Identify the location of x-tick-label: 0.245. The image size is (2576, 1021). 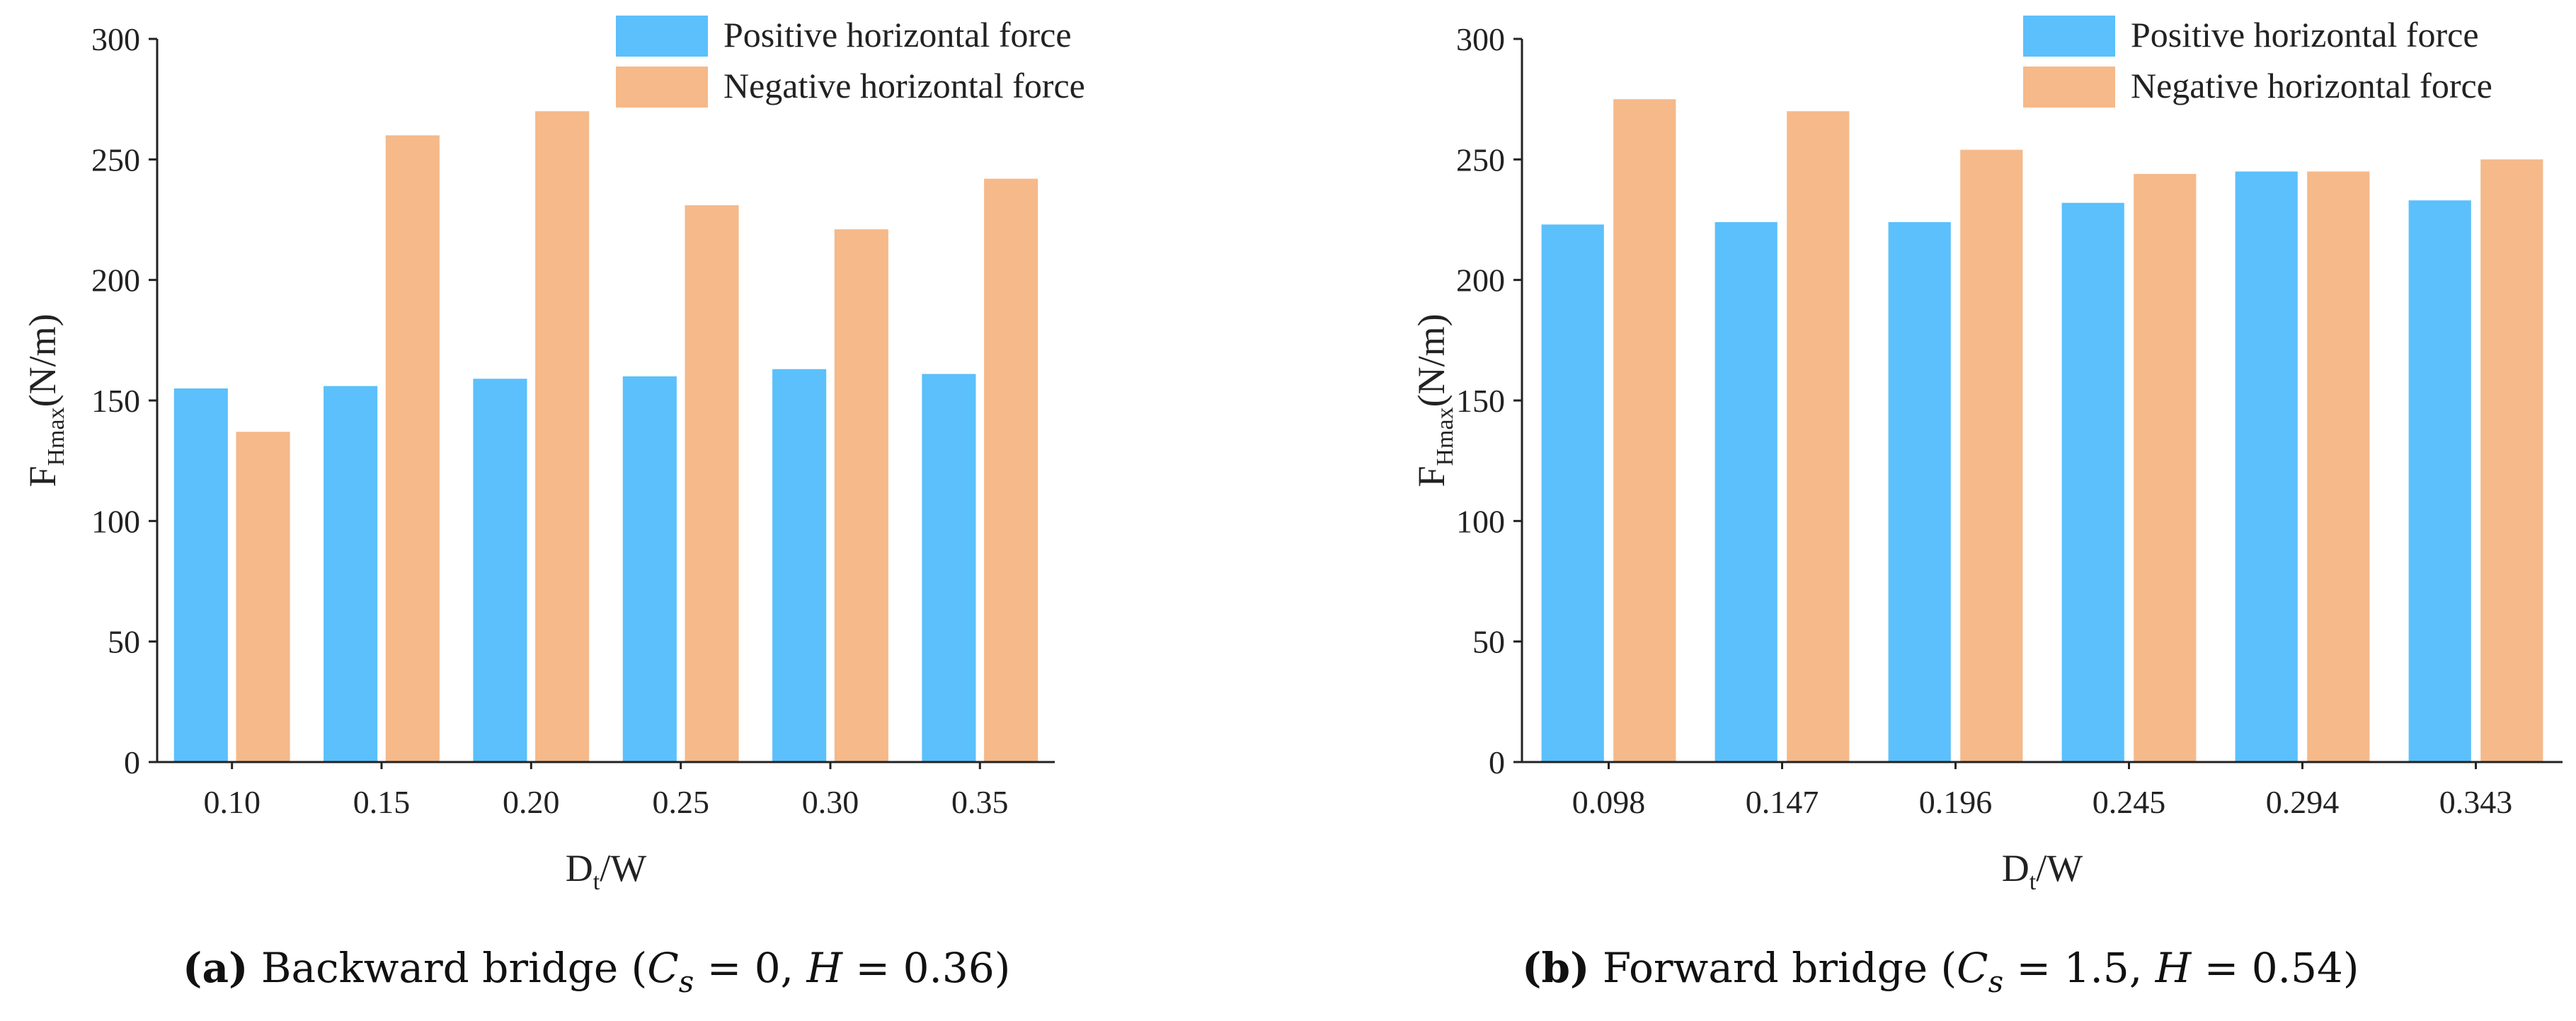
(2129, 802).